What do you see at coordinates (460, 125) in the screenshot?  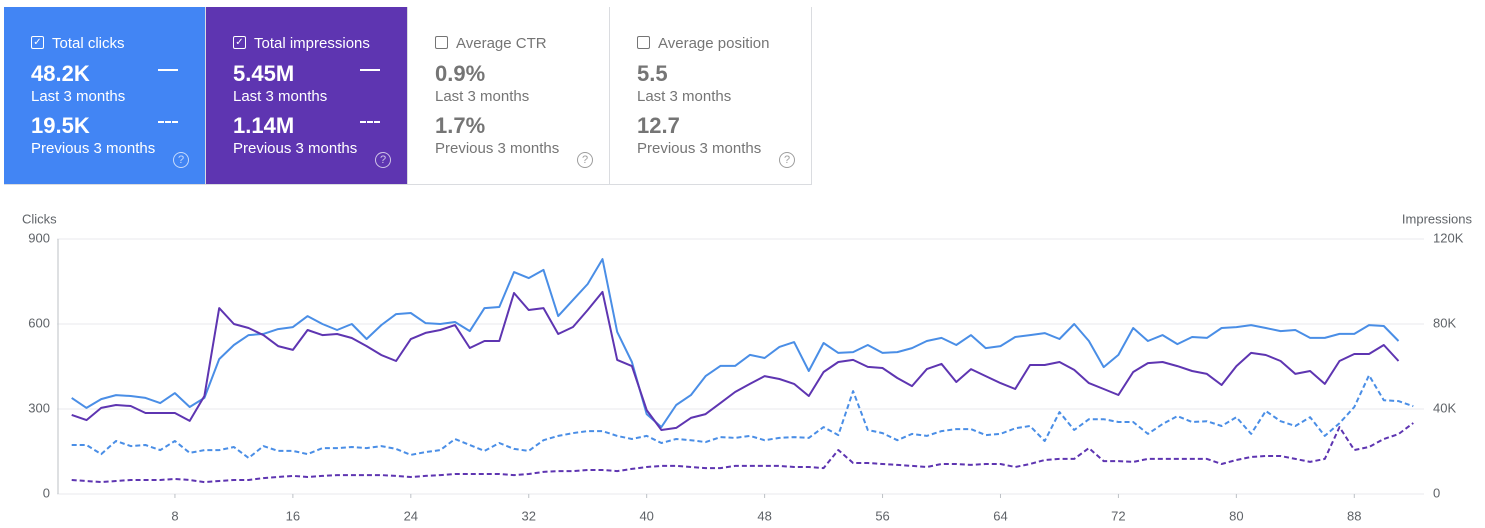 I see `card-prev-value: 1.7%` at bounding box center [460, 125].